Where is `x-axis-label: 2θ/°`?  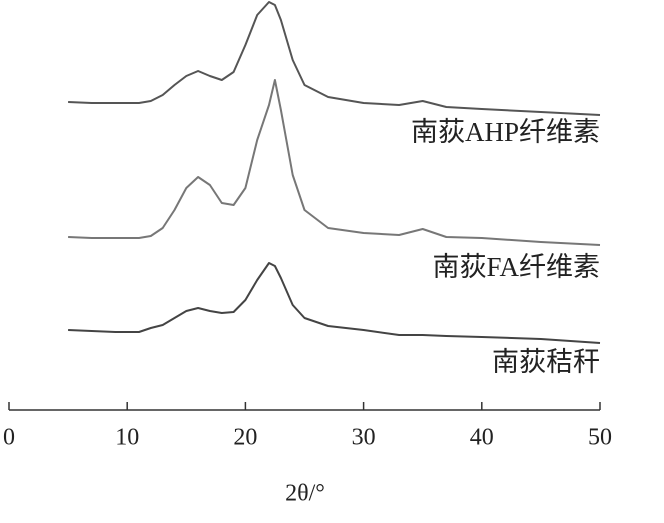
x-axis-label: 2θ/° is located at coordinates (305, 494).